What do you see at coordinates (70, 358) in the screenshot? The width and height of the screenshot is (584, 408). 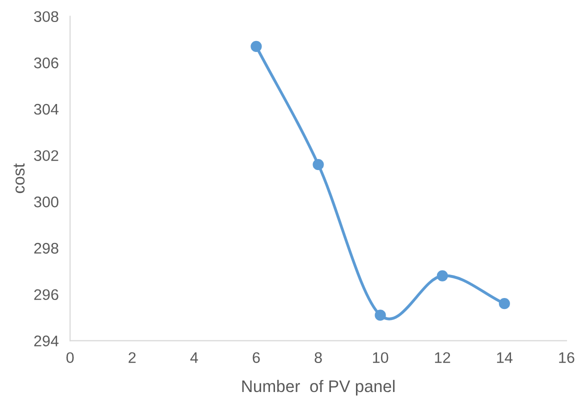 I see `x-tick-label: 0` at bounding box center [70, 358].